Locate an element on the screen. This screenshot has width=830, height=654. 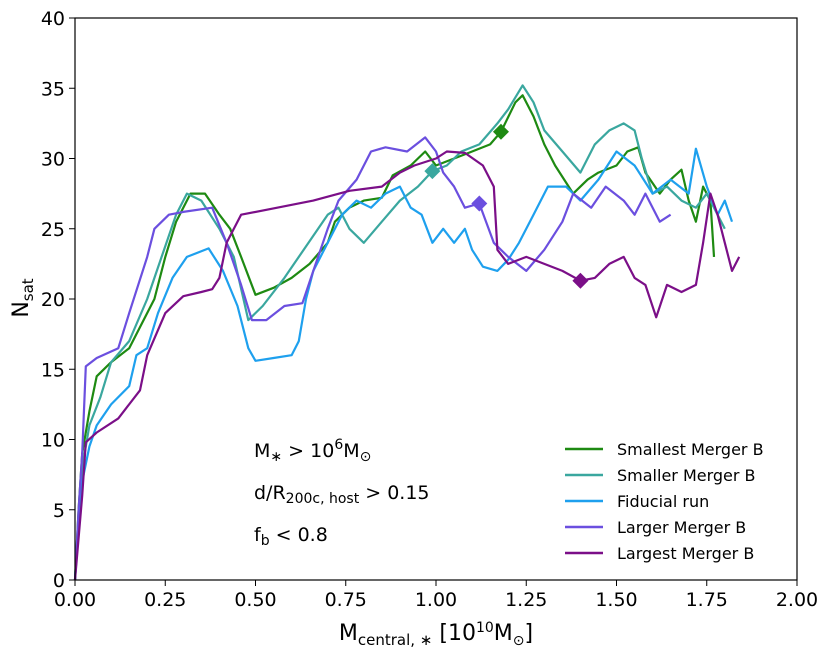
y-tick-label: 15 is located at coordinates (53, 370).